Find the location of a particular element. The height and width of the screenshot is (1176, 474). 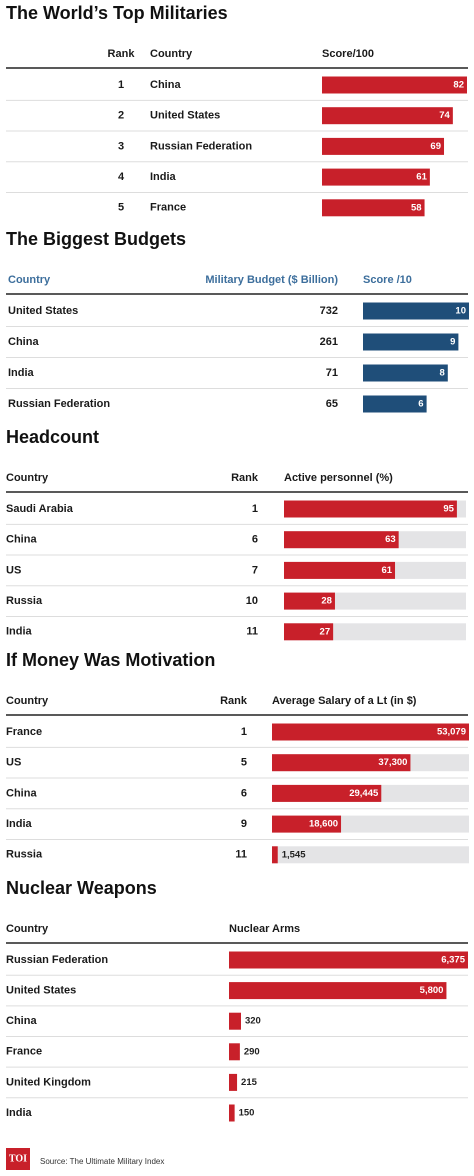

chart-title: Headcount is located at coordinates (52, 437).